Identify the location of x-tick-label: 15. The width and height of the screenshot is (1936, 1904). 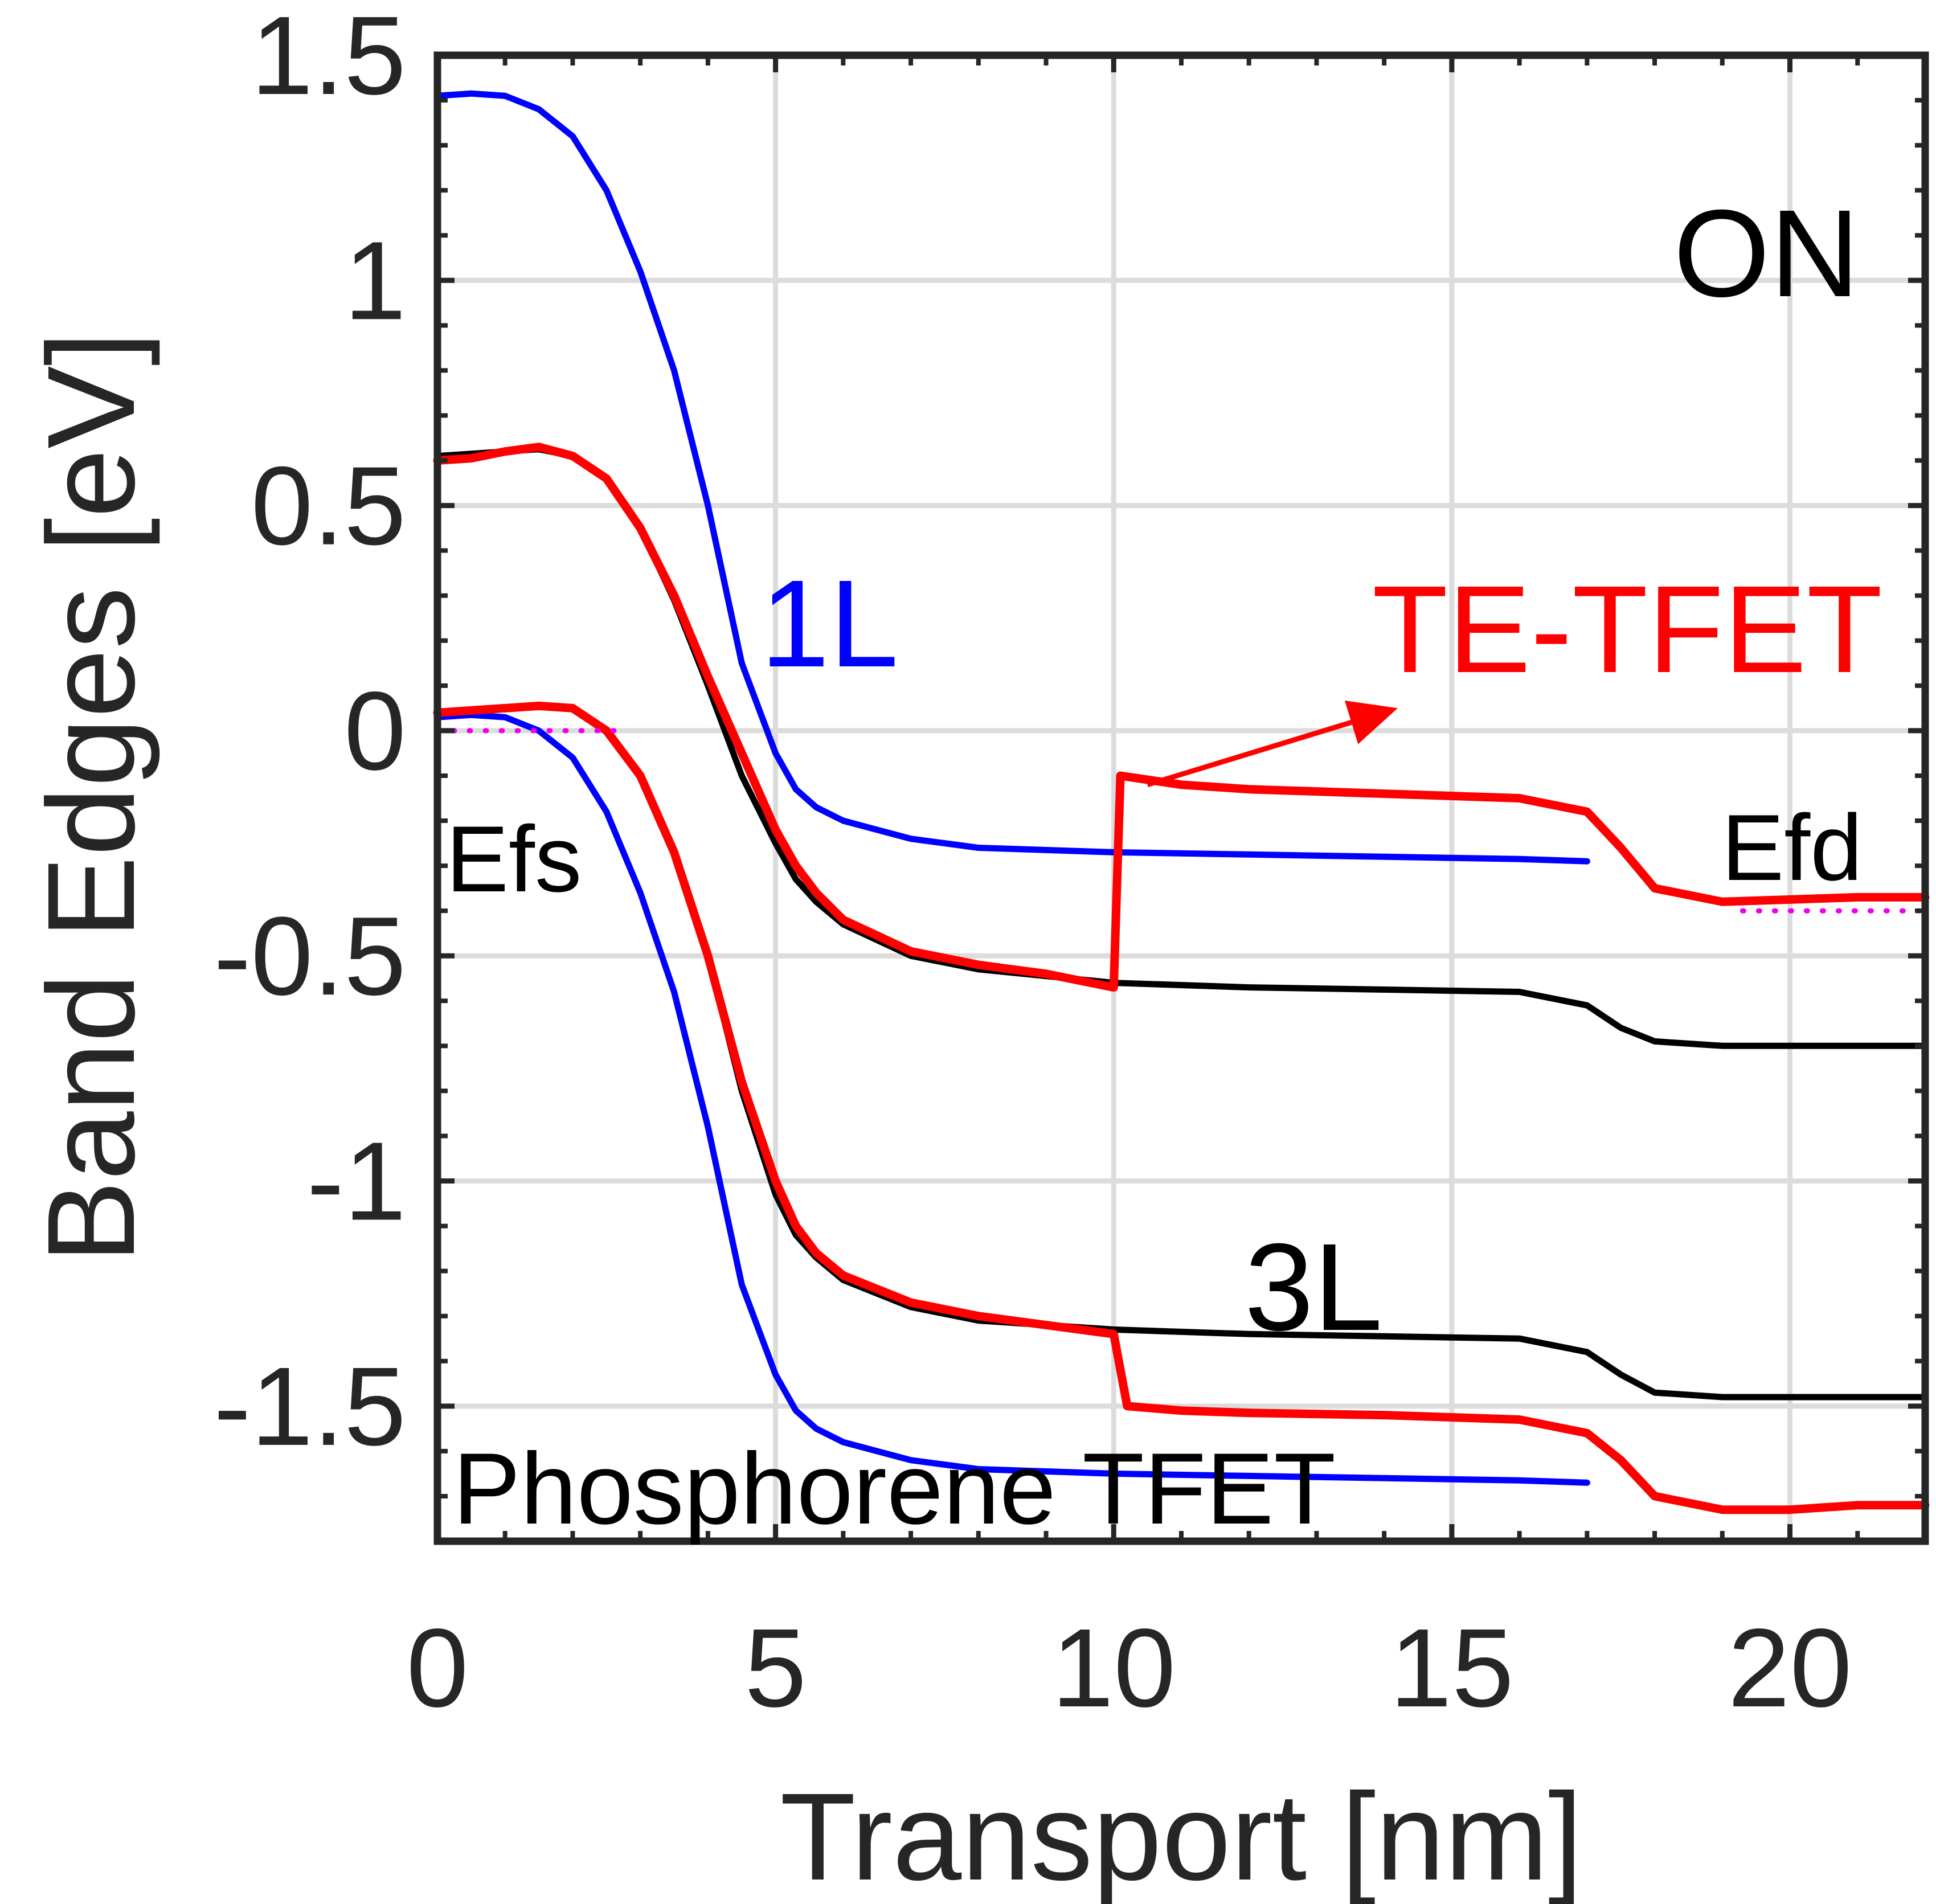
(1452, 1668).